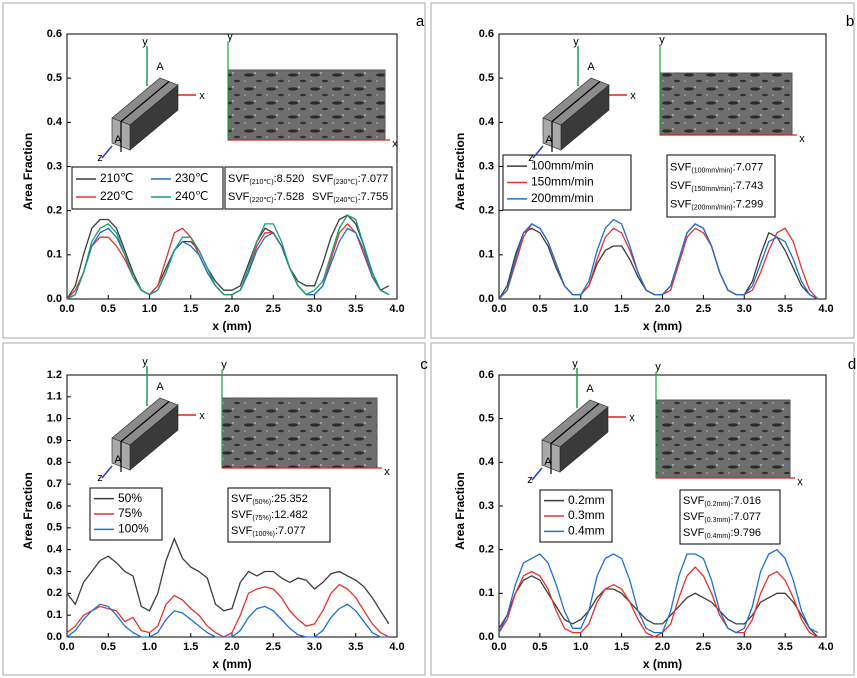 The height and width of the screenshot is (678, 857). What do you see at coordinates (54, 462) in the screenshot?
I see `y-tick-label: 0.8` at bounding box center [54, 462].